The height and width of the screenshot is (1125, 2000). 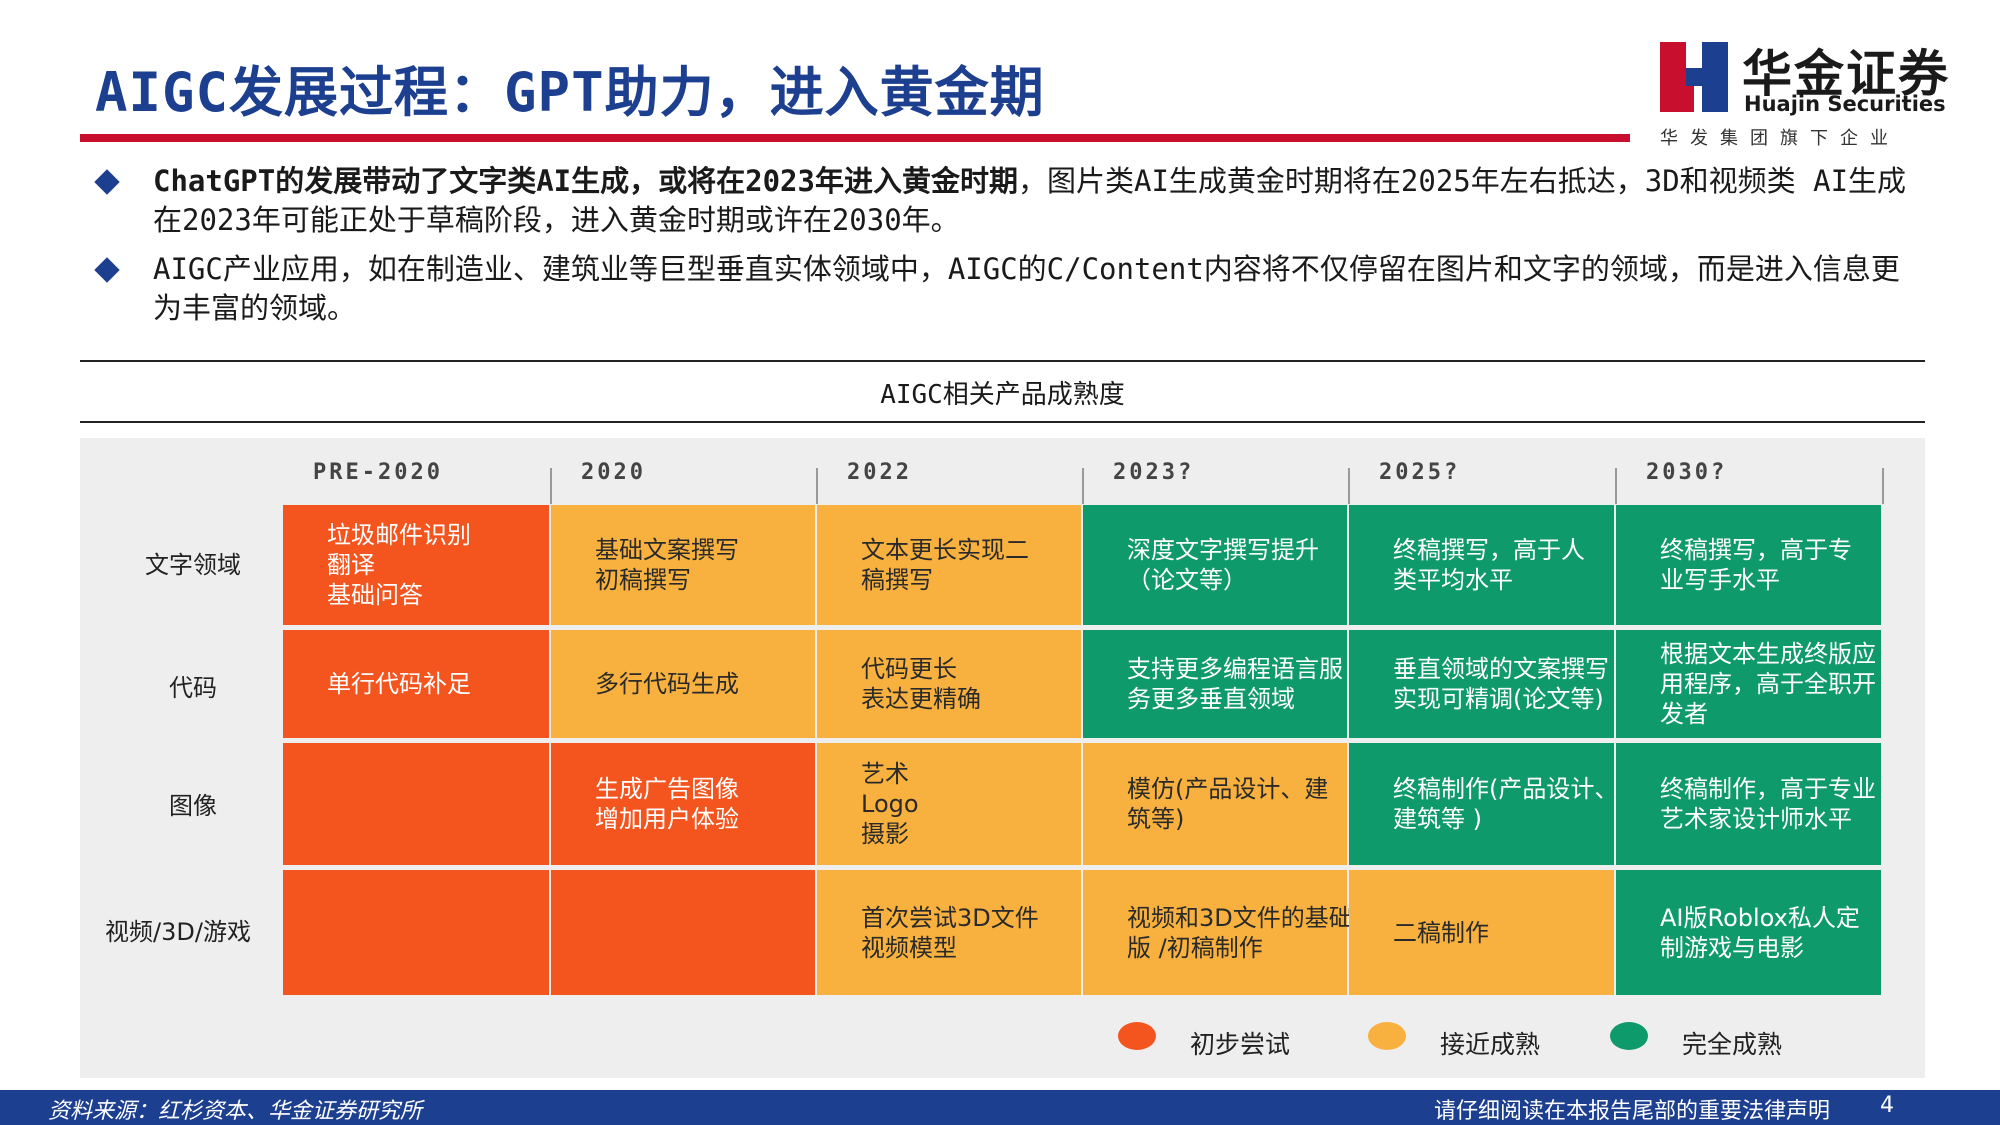 I want to click on cell-text: 制游戏与电影, so click(x=1732, y=948).